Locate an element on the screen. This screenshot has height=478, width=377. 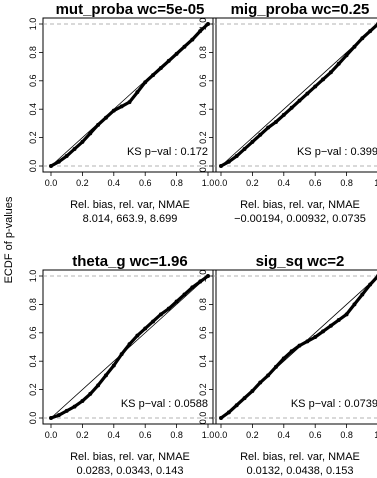
y-tick-label: 0.0 is located at coordinates (33, 166).